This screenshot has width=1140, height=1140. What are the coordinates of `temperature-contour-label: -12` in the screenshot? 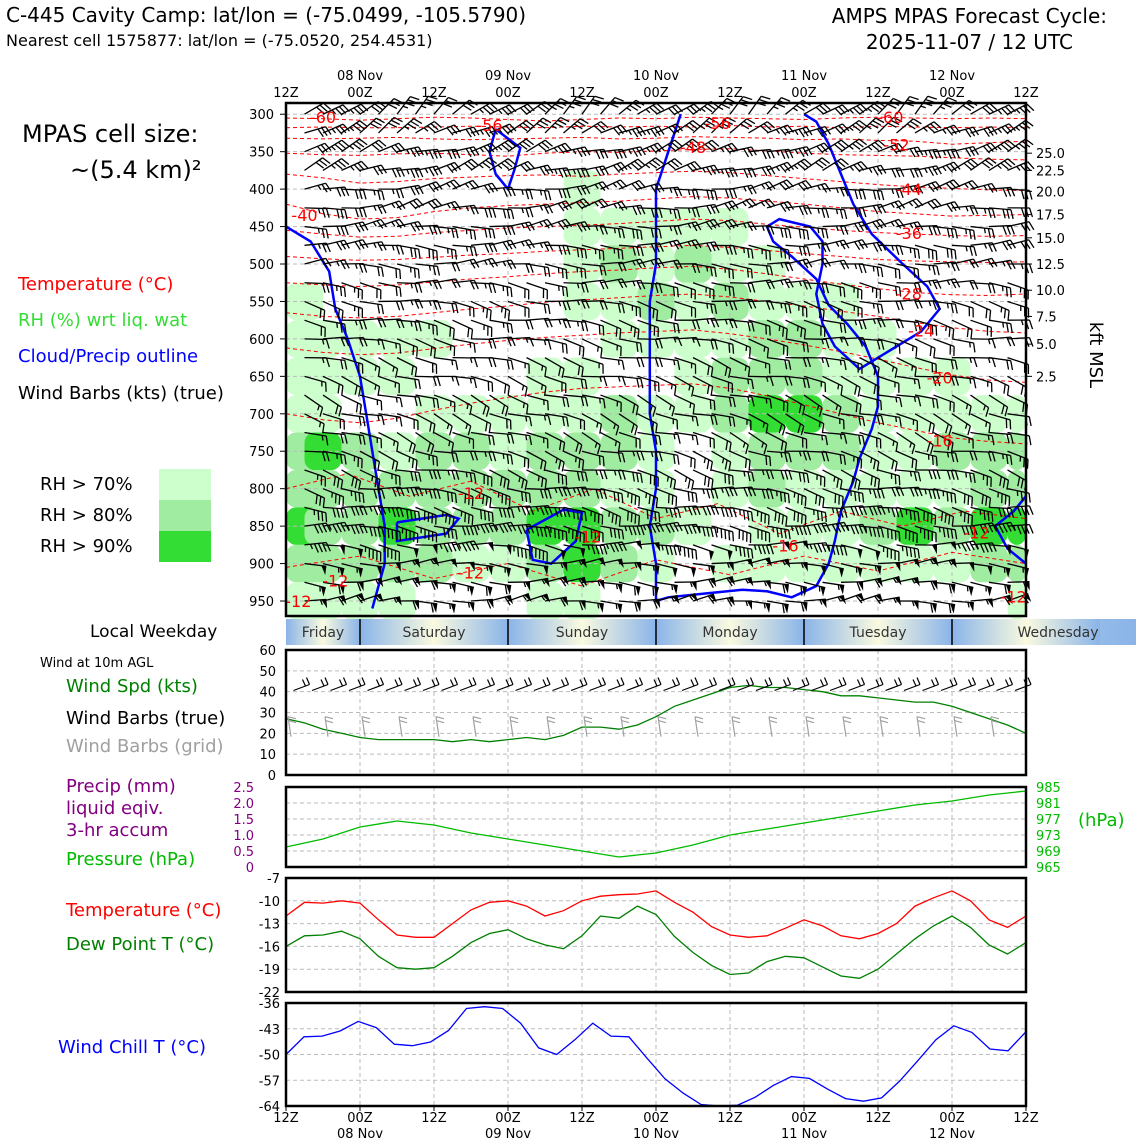 It's located at (335, 581).